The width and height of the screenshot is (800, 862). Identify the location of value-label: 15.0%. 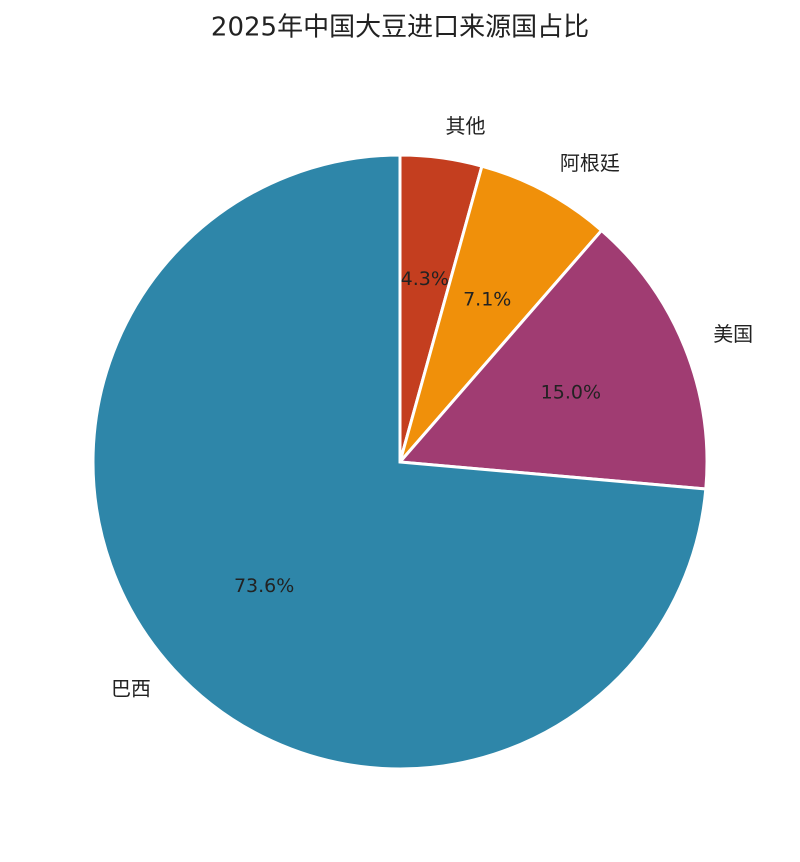
(571, 393).